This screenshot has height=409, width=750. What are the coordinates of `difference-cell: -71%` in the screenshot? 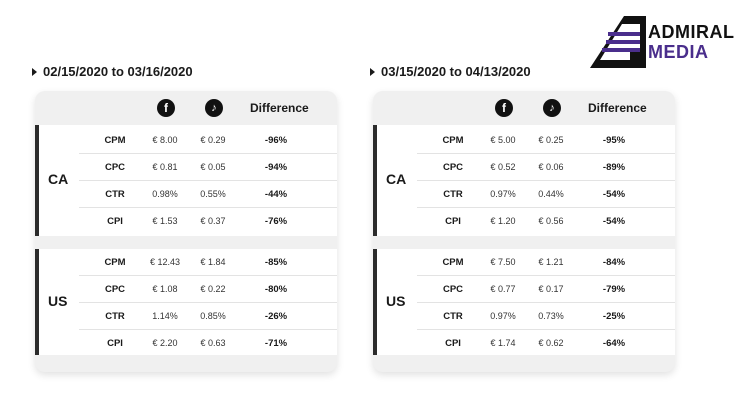 It's located at (276, 343).